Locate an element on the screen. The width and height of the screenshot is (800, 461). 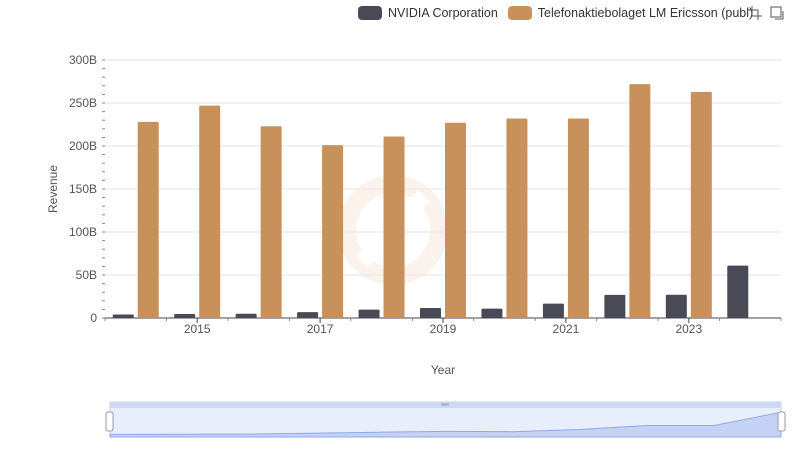
y-tick-label: 300B is located at coordinates (83, 60).